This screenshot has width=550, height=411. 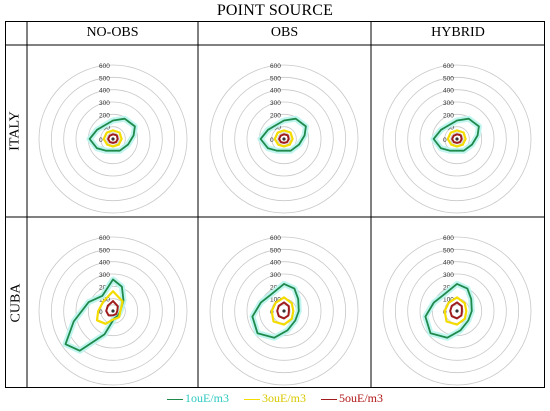 I want to click on row-header-cuba: CUBA, so click(x=16, y=302).